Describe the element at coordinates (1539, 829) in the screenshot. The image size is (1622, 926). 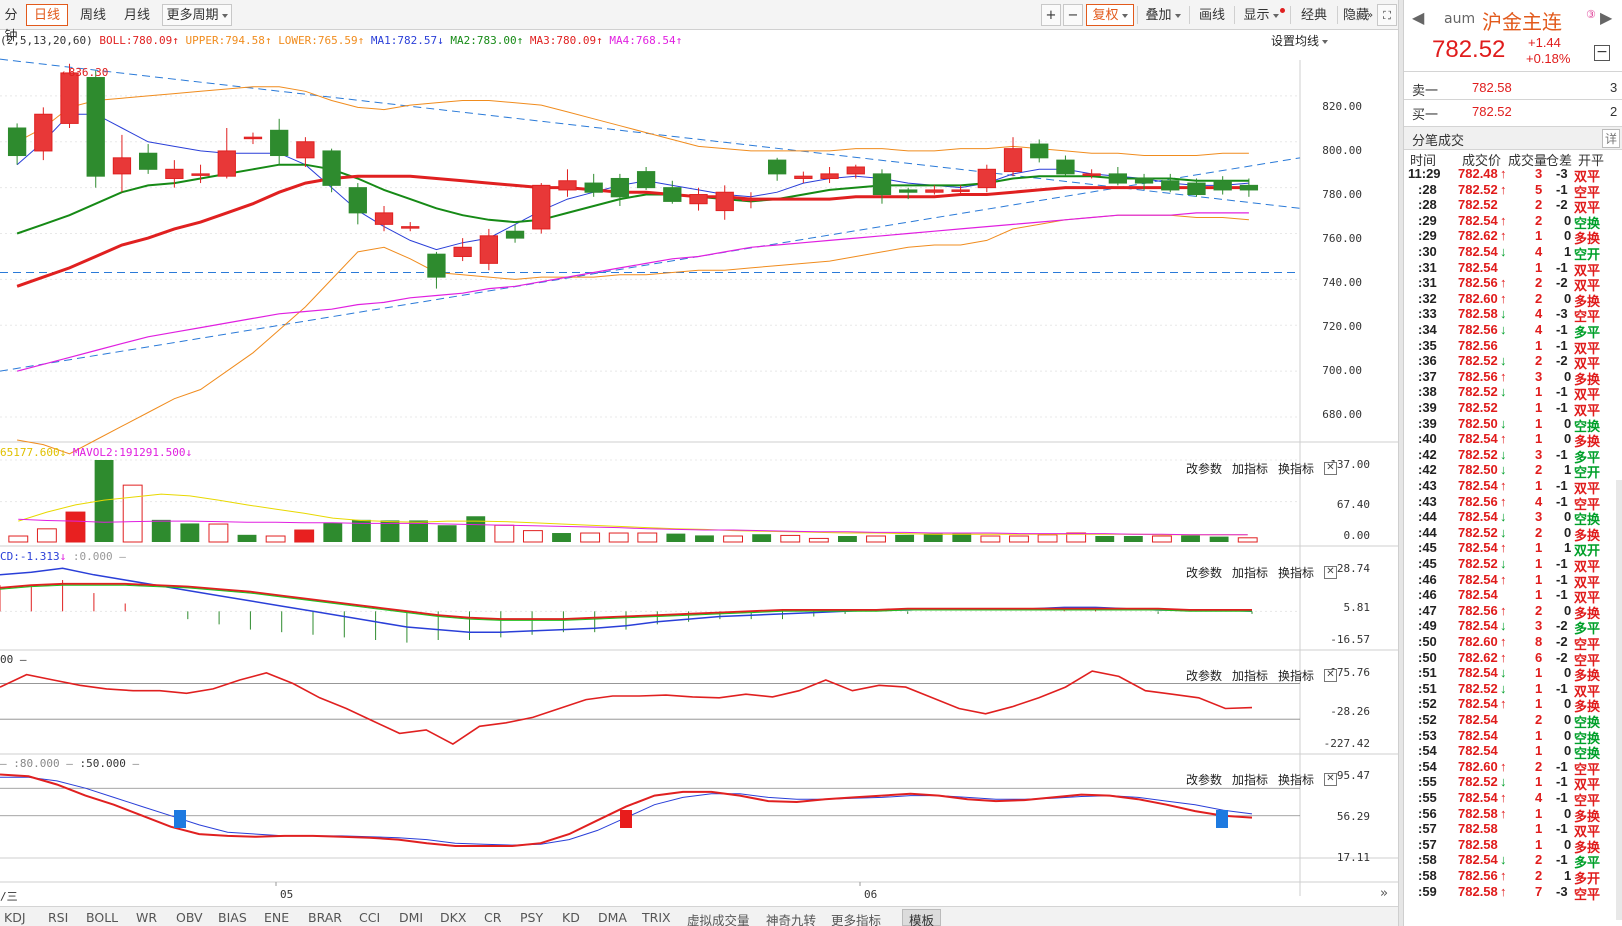
I see `trade-volume: 1` at that location.